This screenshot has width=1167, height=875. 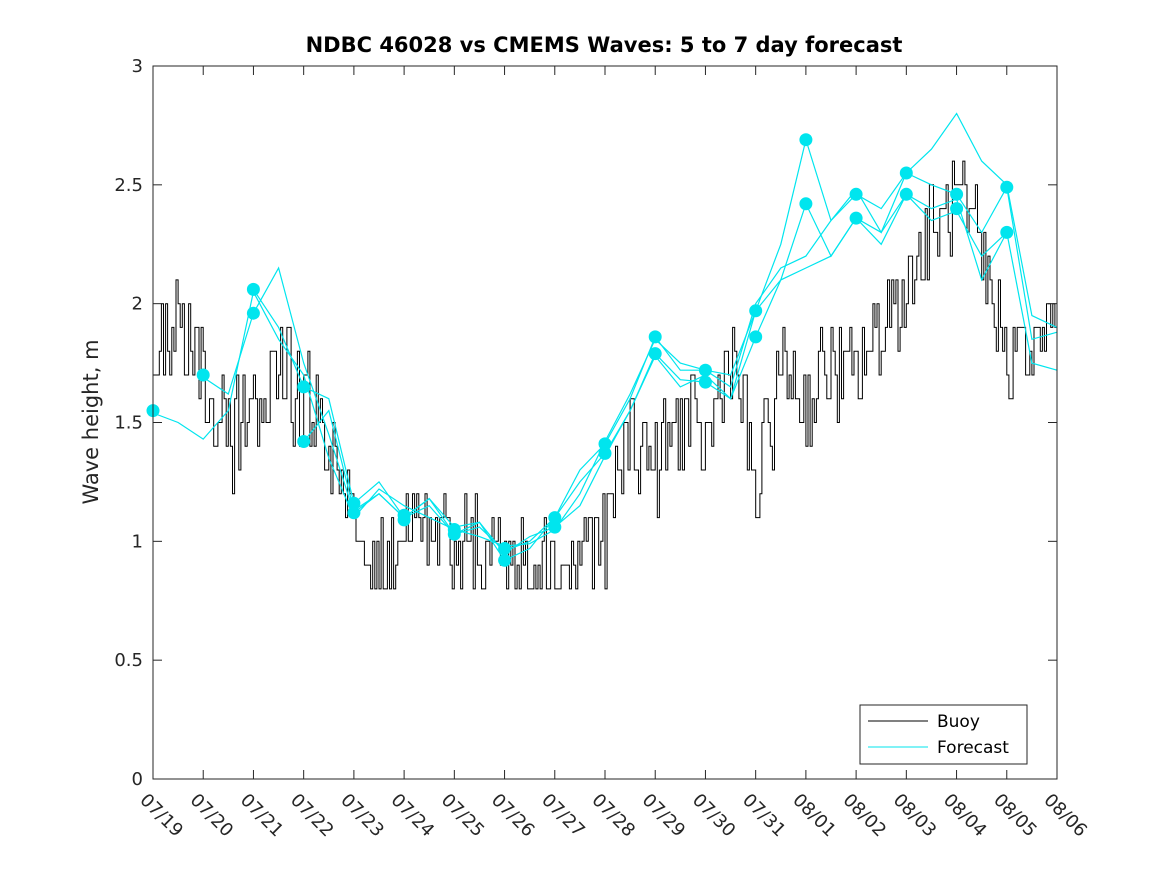 I want to click on x-tick-label: 08/05, so click(x=1015, y=816).